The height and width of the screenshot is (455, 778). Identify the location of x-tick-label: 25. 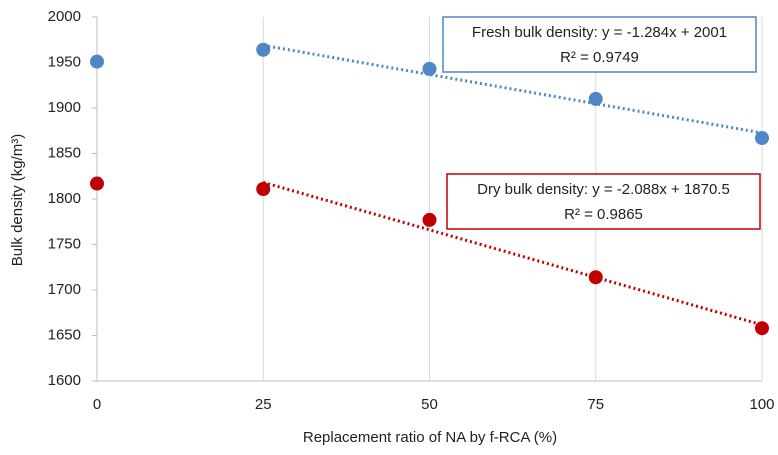
(263, 404).